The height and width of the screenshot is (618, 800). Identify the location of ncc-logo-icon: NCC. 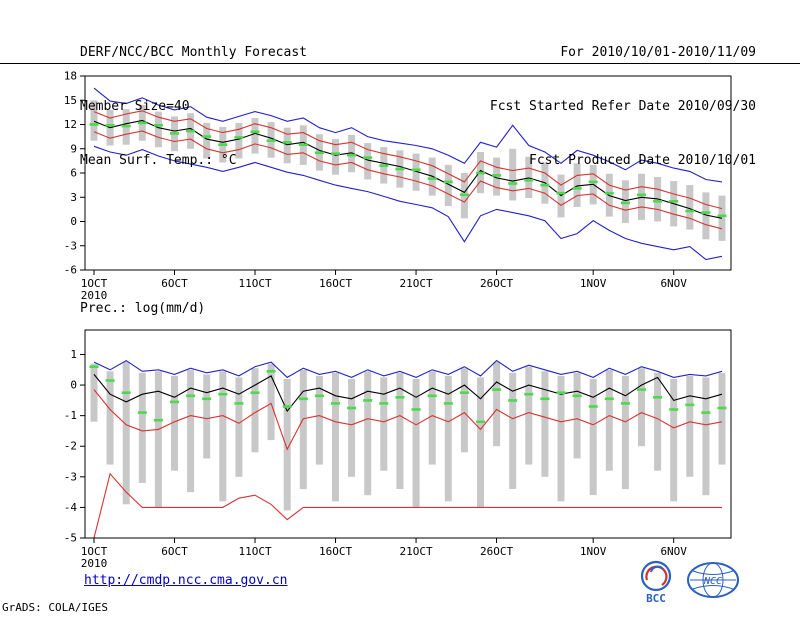
(713, 580).